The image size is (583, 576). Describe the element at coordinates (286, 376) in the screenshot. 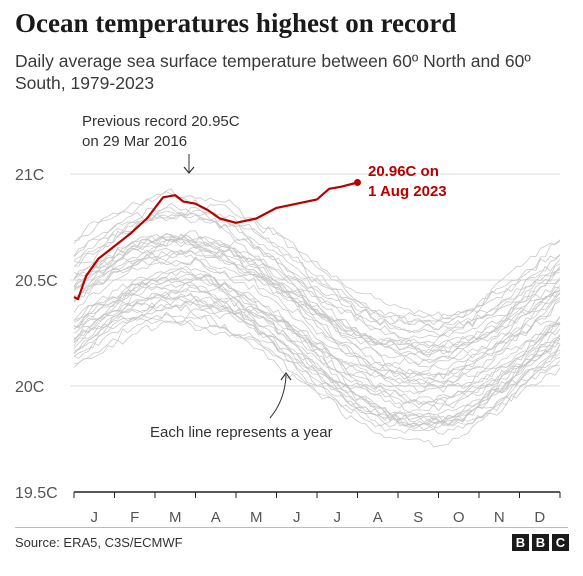

I see `each-line-arrowhead` at that location.